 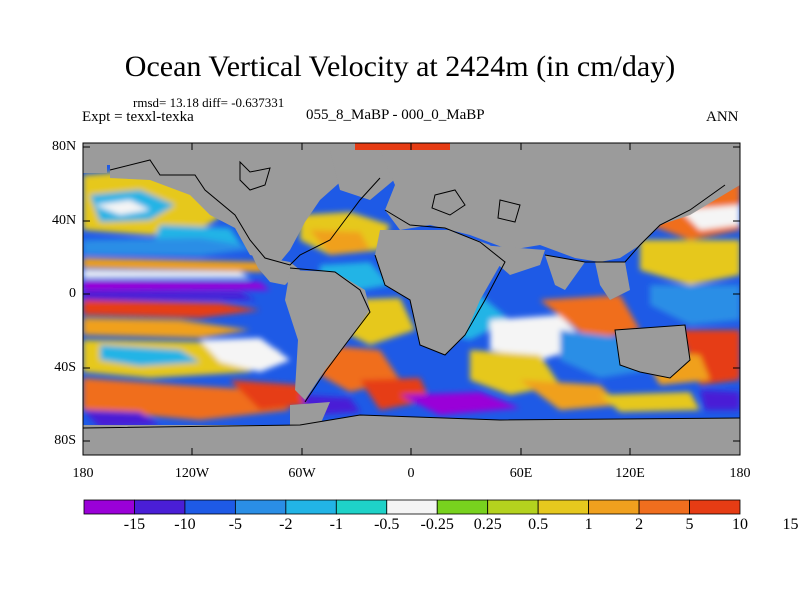 I want to click on lon-label: 60W, so click(x=302, y=473).